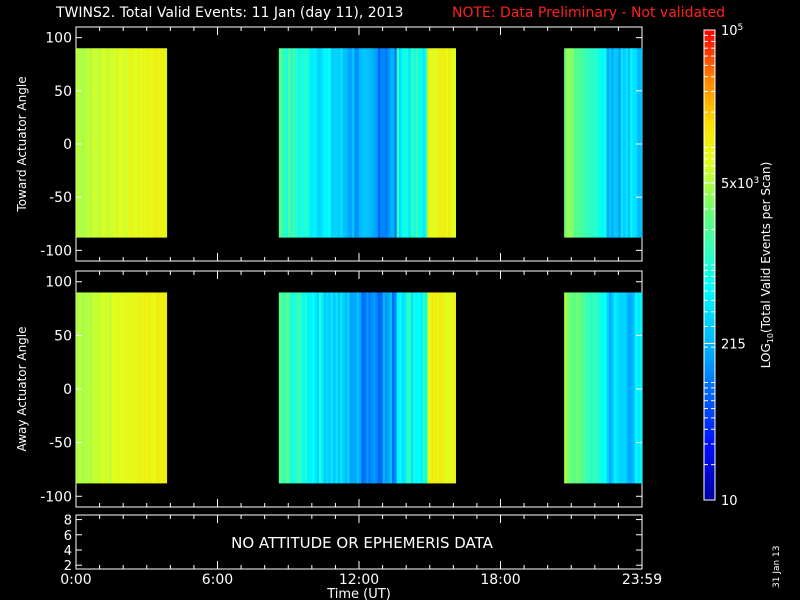 Image resolution: width=800 pixels, height=600 pixels. Describe the element at coordinates (68, 551) in the screenshot. I see `y-tick-label: 4` at that location.